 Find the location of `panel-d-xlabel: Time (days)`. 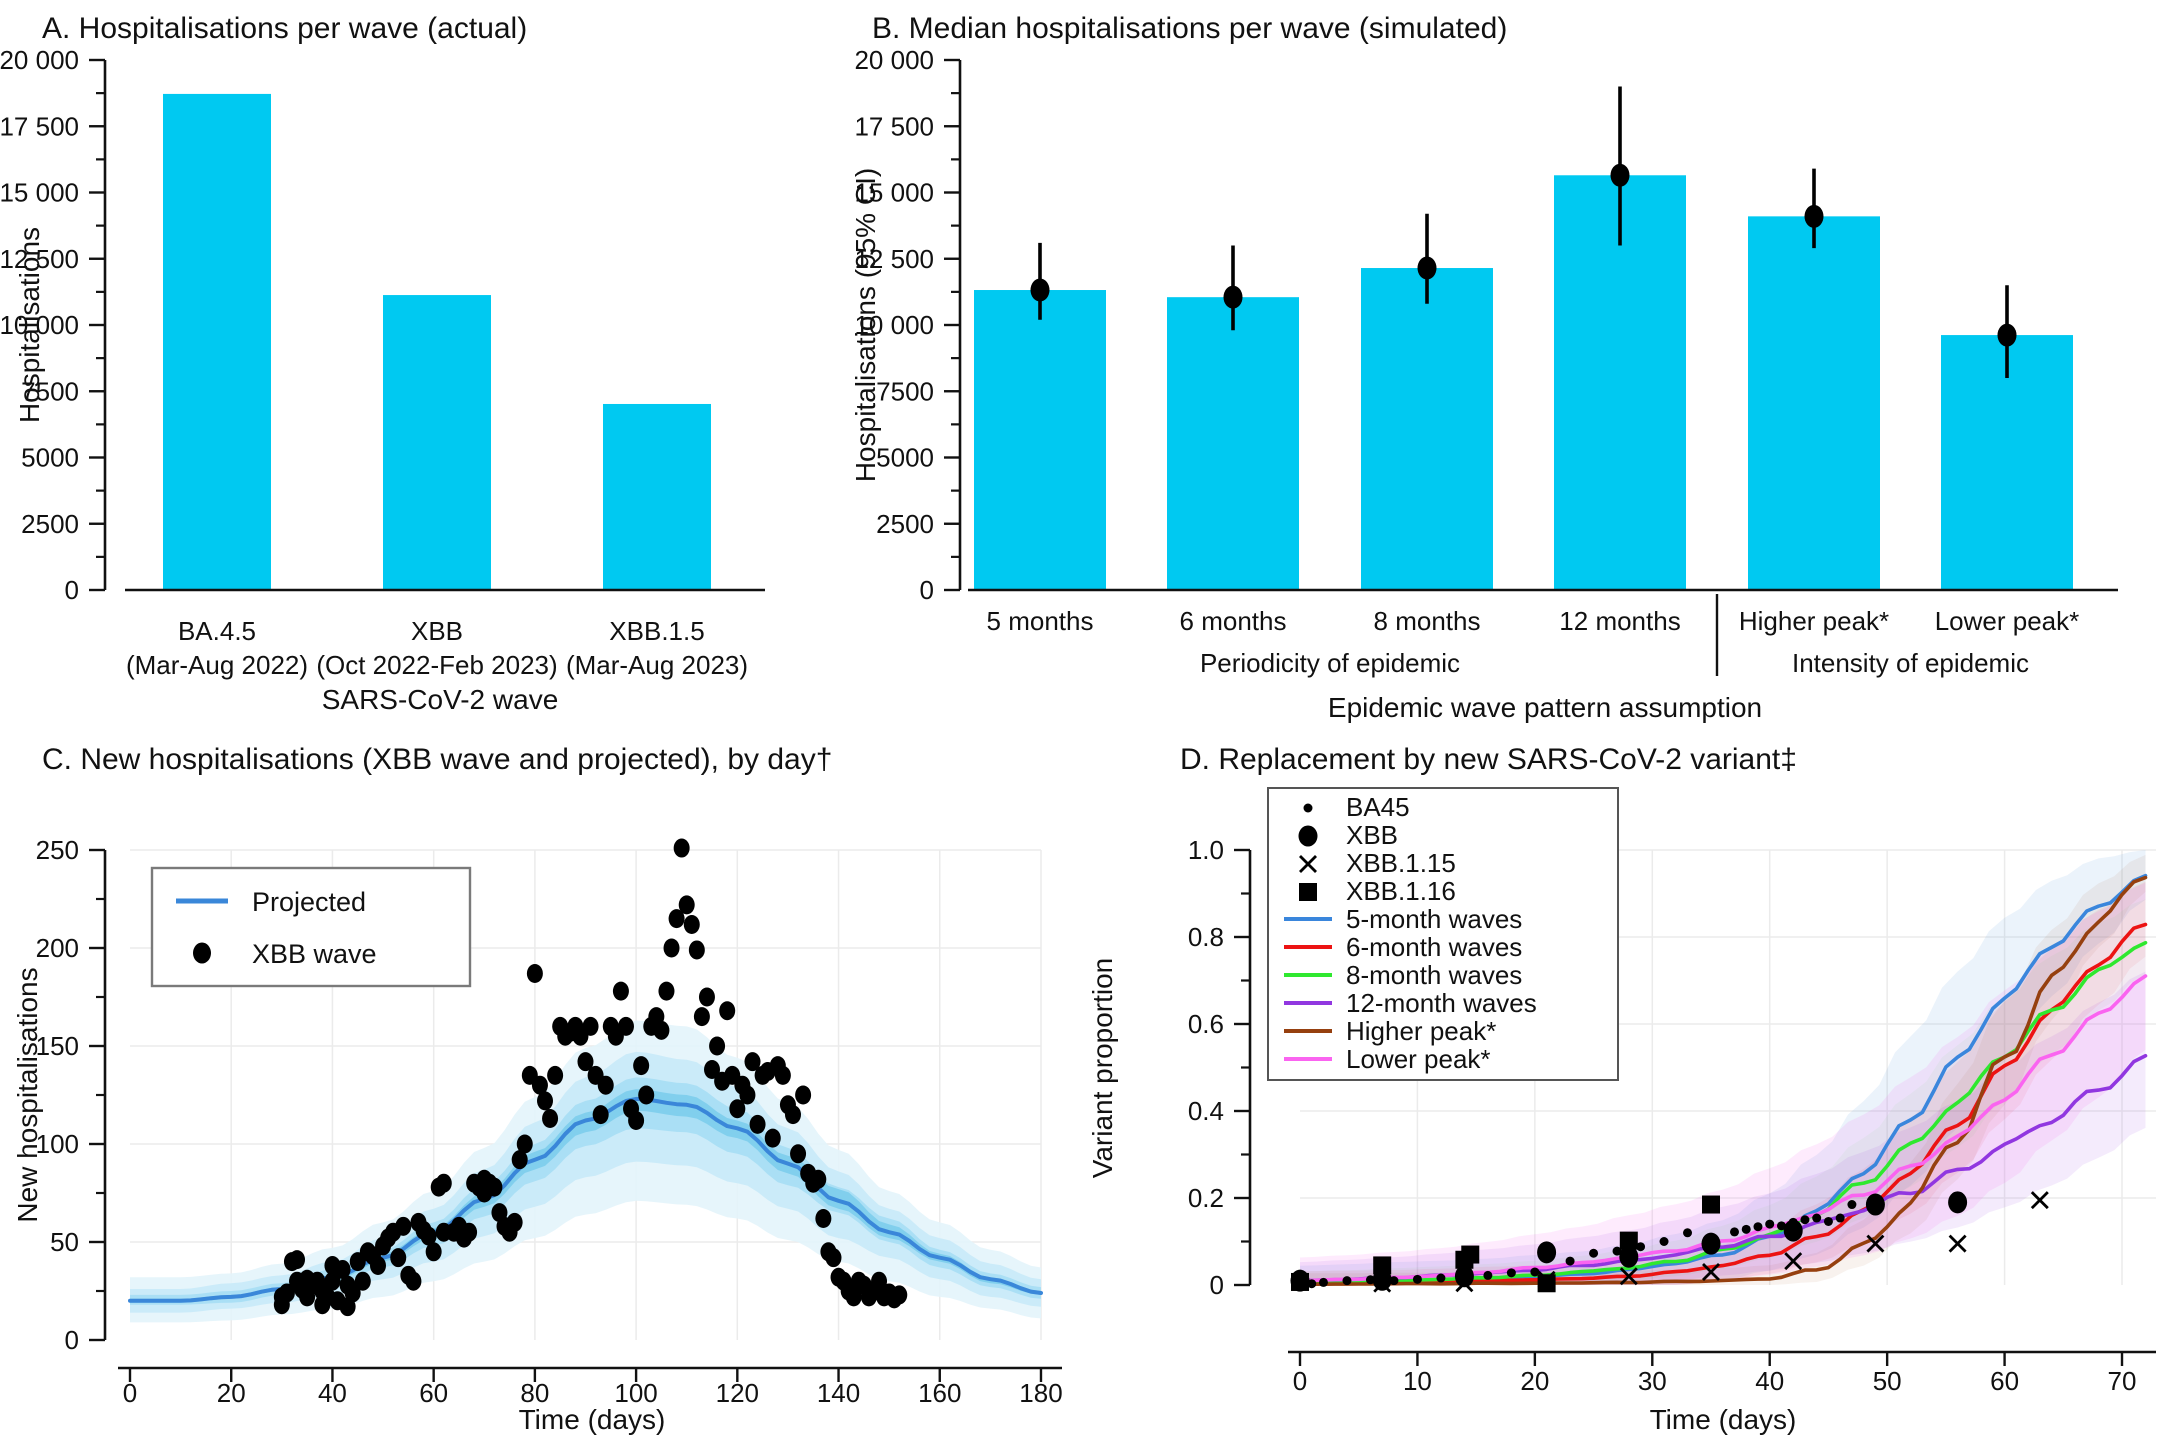

panel-d-xlabel: Time (days) is located at coordinates (1723, 1419).